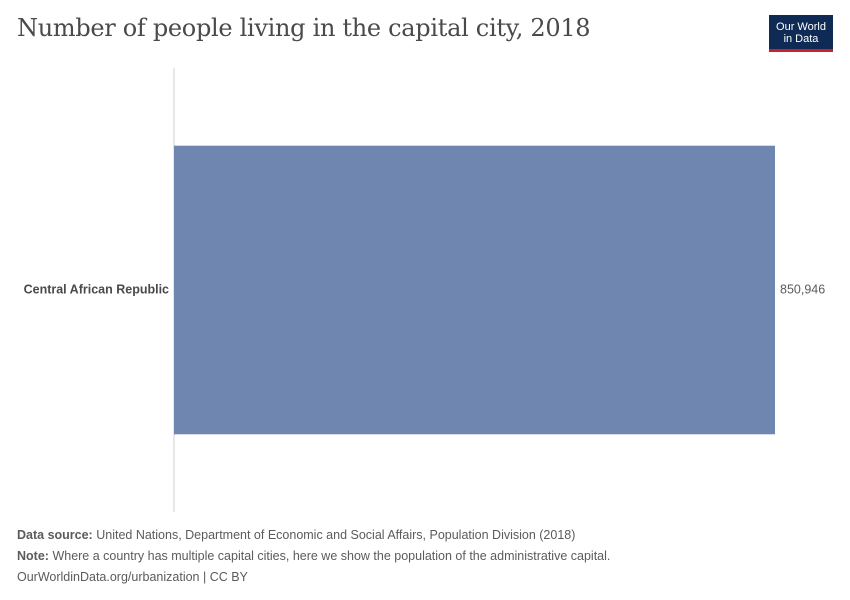 The image size is (850, 600). What do you see at coordinates (801, 27) in the screenshot?
I see `logo-line-1: Our World` at bounding box center [801, 27].